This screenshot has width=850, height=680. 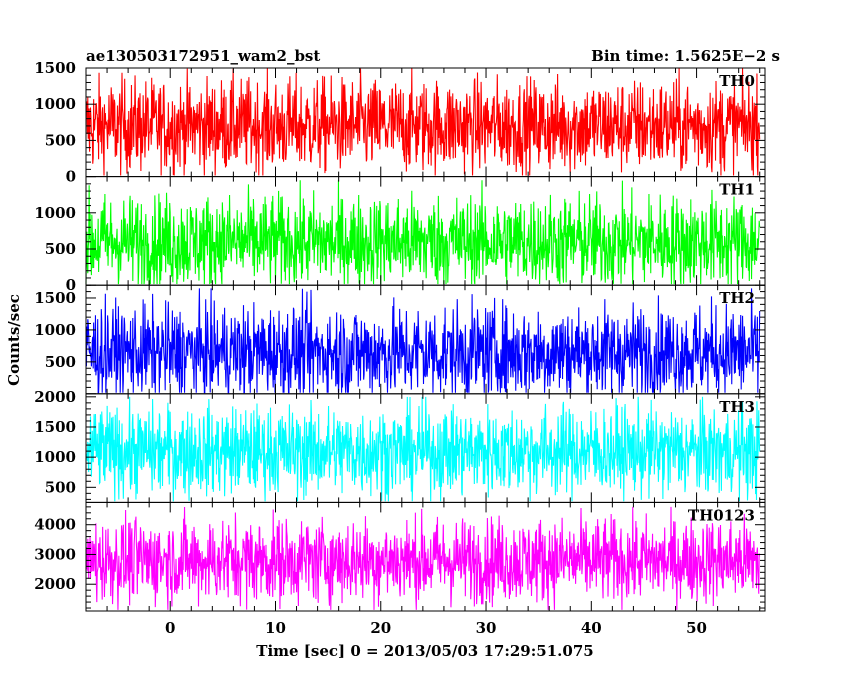 I want to click on panel-frame-th0123, so click(x=425, y=556).